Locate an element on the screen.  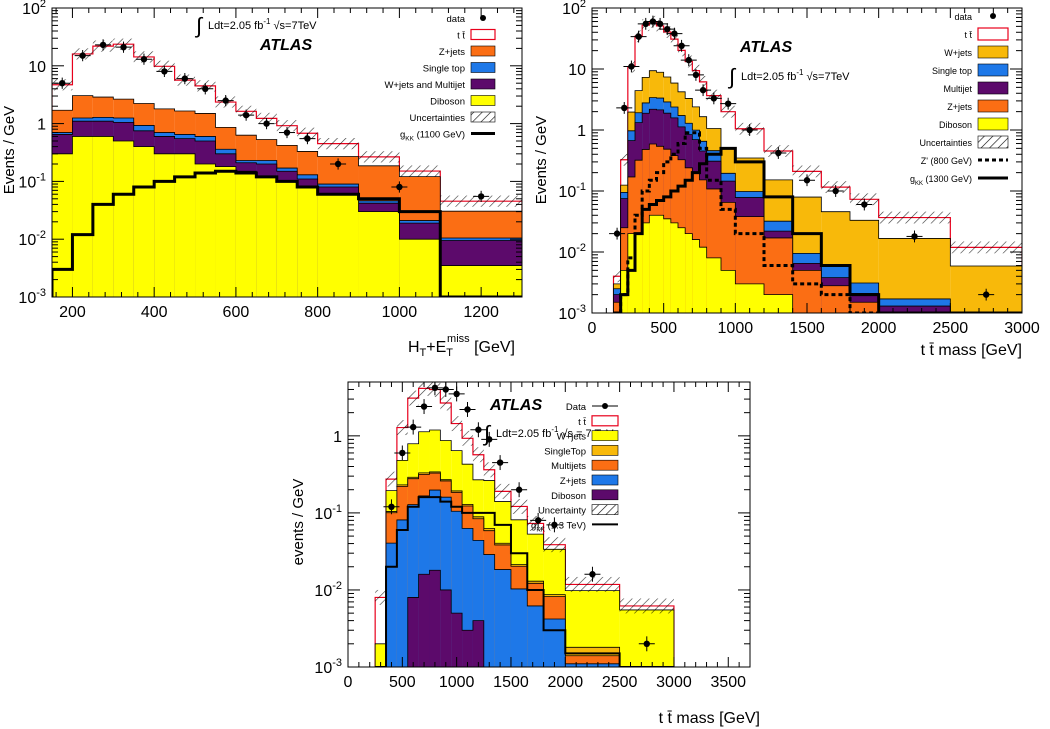
x-axis-label: HT+ETmiss [GeV] is located at coordinates (461, 346).